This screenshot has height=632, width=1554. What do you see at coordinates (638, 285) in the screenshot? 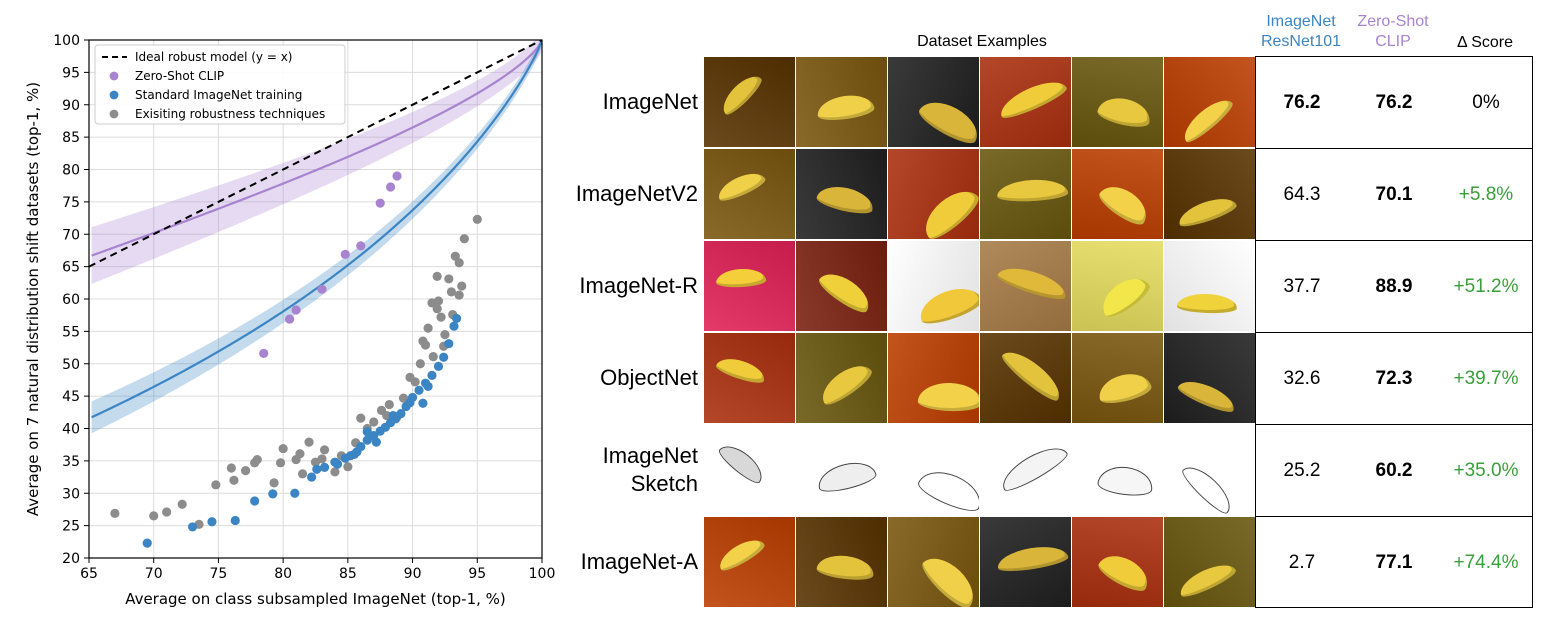
I see `dataset-label-line: ImageNet-R` at bounding box center [638, 285].